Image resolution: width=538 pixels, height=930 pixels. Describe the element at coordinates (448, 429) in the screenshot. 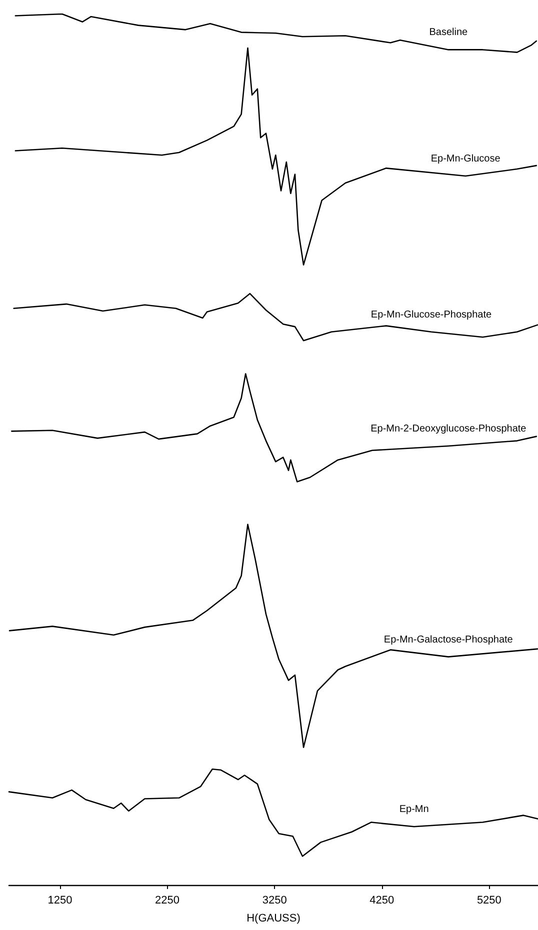

I see `series-label: Ep-Mn-2-Deoxyglucose-Phosphate` at that location.